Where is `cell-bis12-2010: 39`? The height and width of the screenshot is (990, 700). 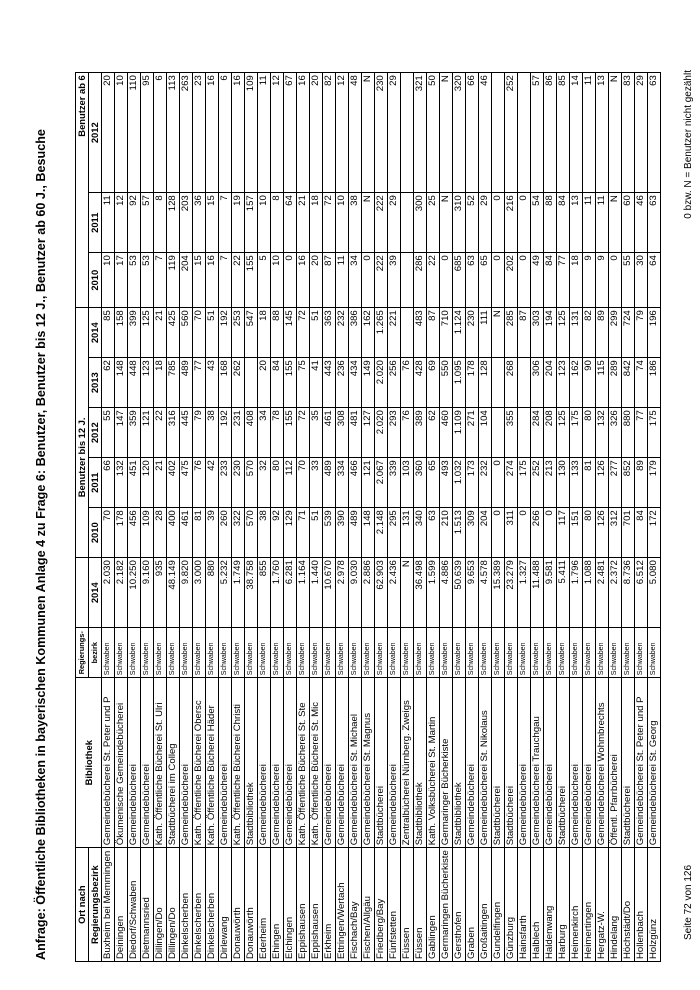
cell-bis12-2010: 39 is located at coordinates (212, 532).